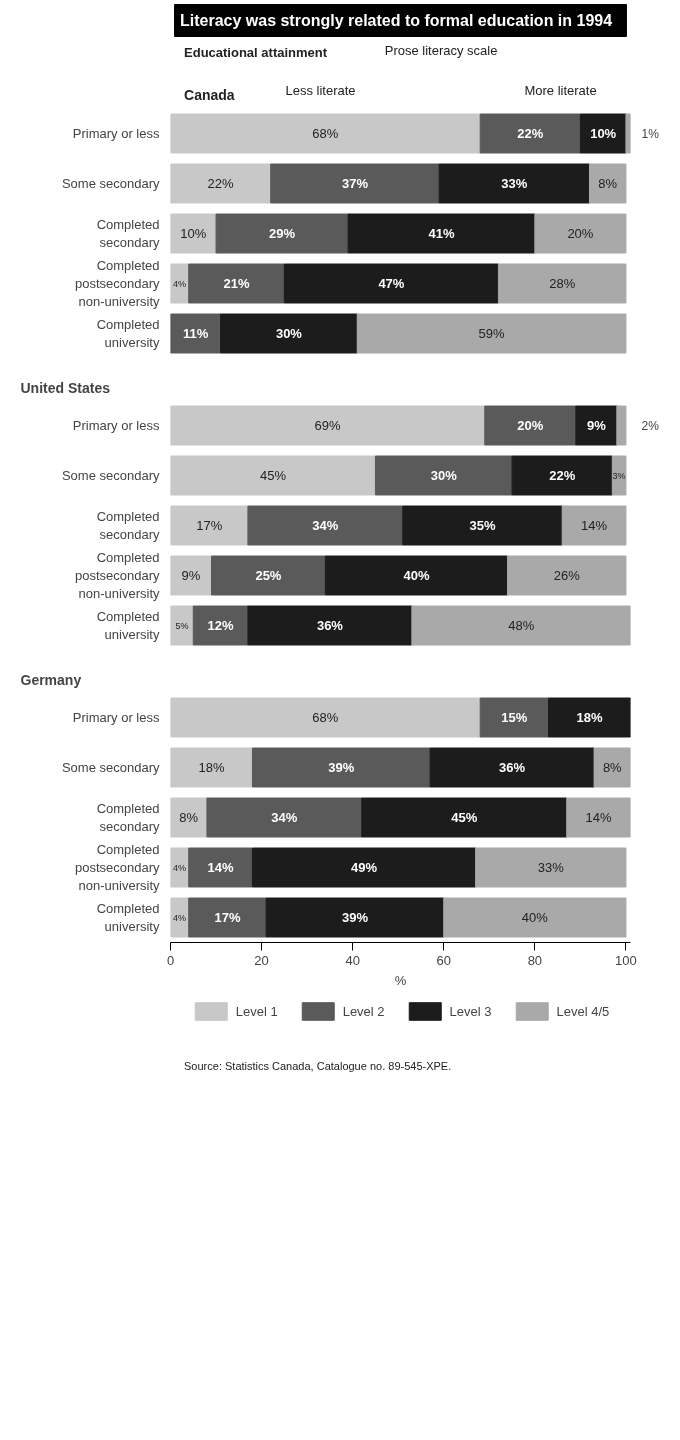  I want to click on text: More literate, so click(560, 90).